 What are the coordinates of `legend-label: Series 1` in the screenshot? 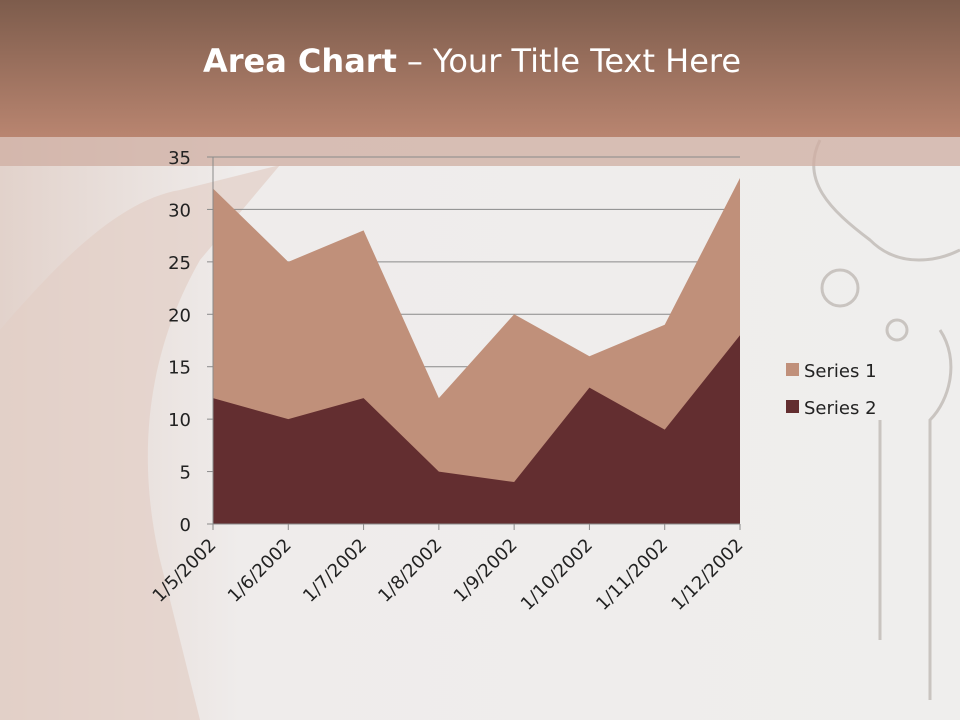 It's located at (840, 371).